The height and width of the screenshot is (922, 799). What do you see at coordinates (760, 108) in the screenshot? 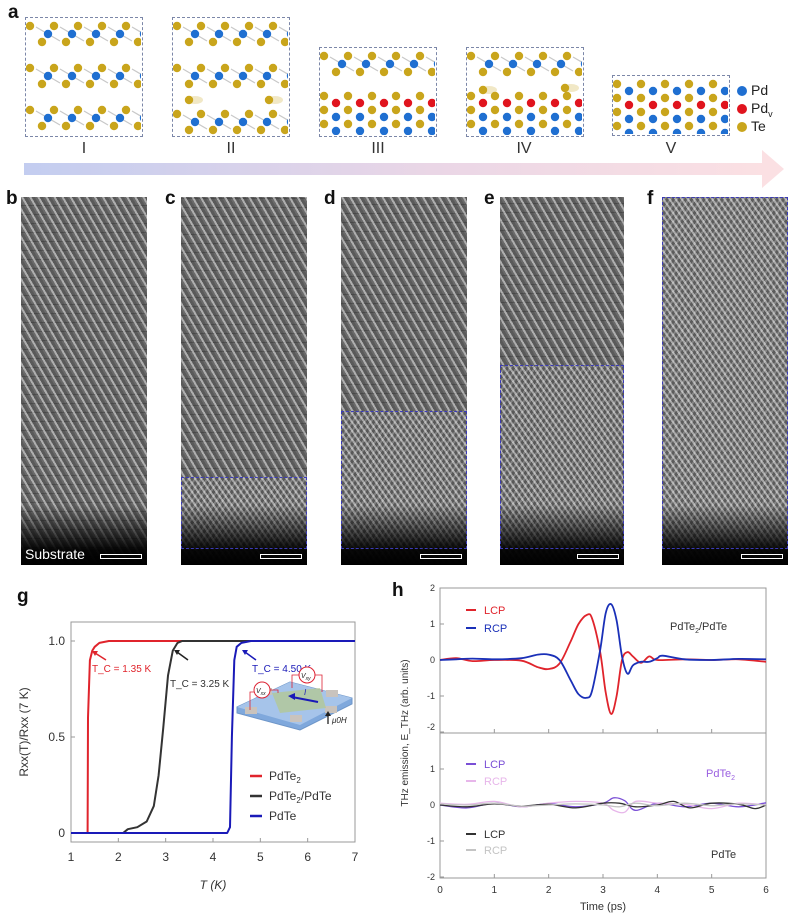
I see `legend-pdv-label: Pd` at bounding box center [760, 108].